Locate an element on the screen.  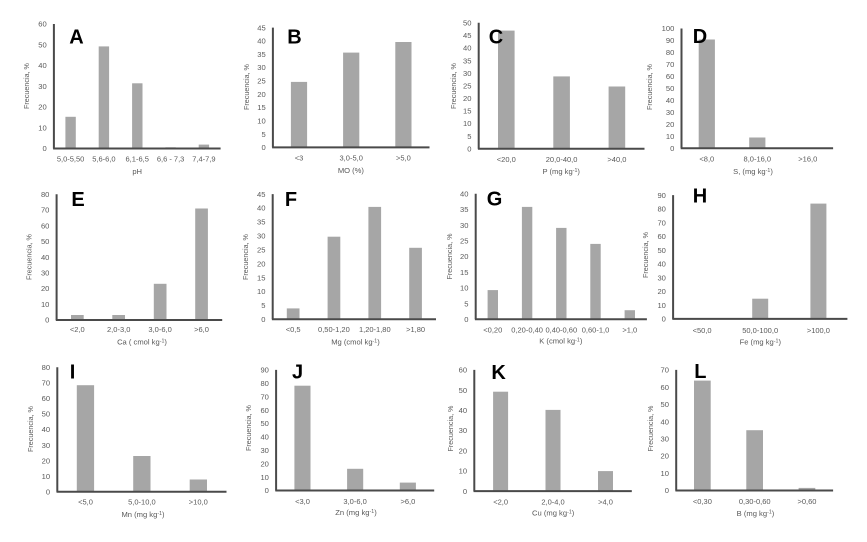
svg-text: Cu (mg kg-1) is located at coordinates (553, 513).